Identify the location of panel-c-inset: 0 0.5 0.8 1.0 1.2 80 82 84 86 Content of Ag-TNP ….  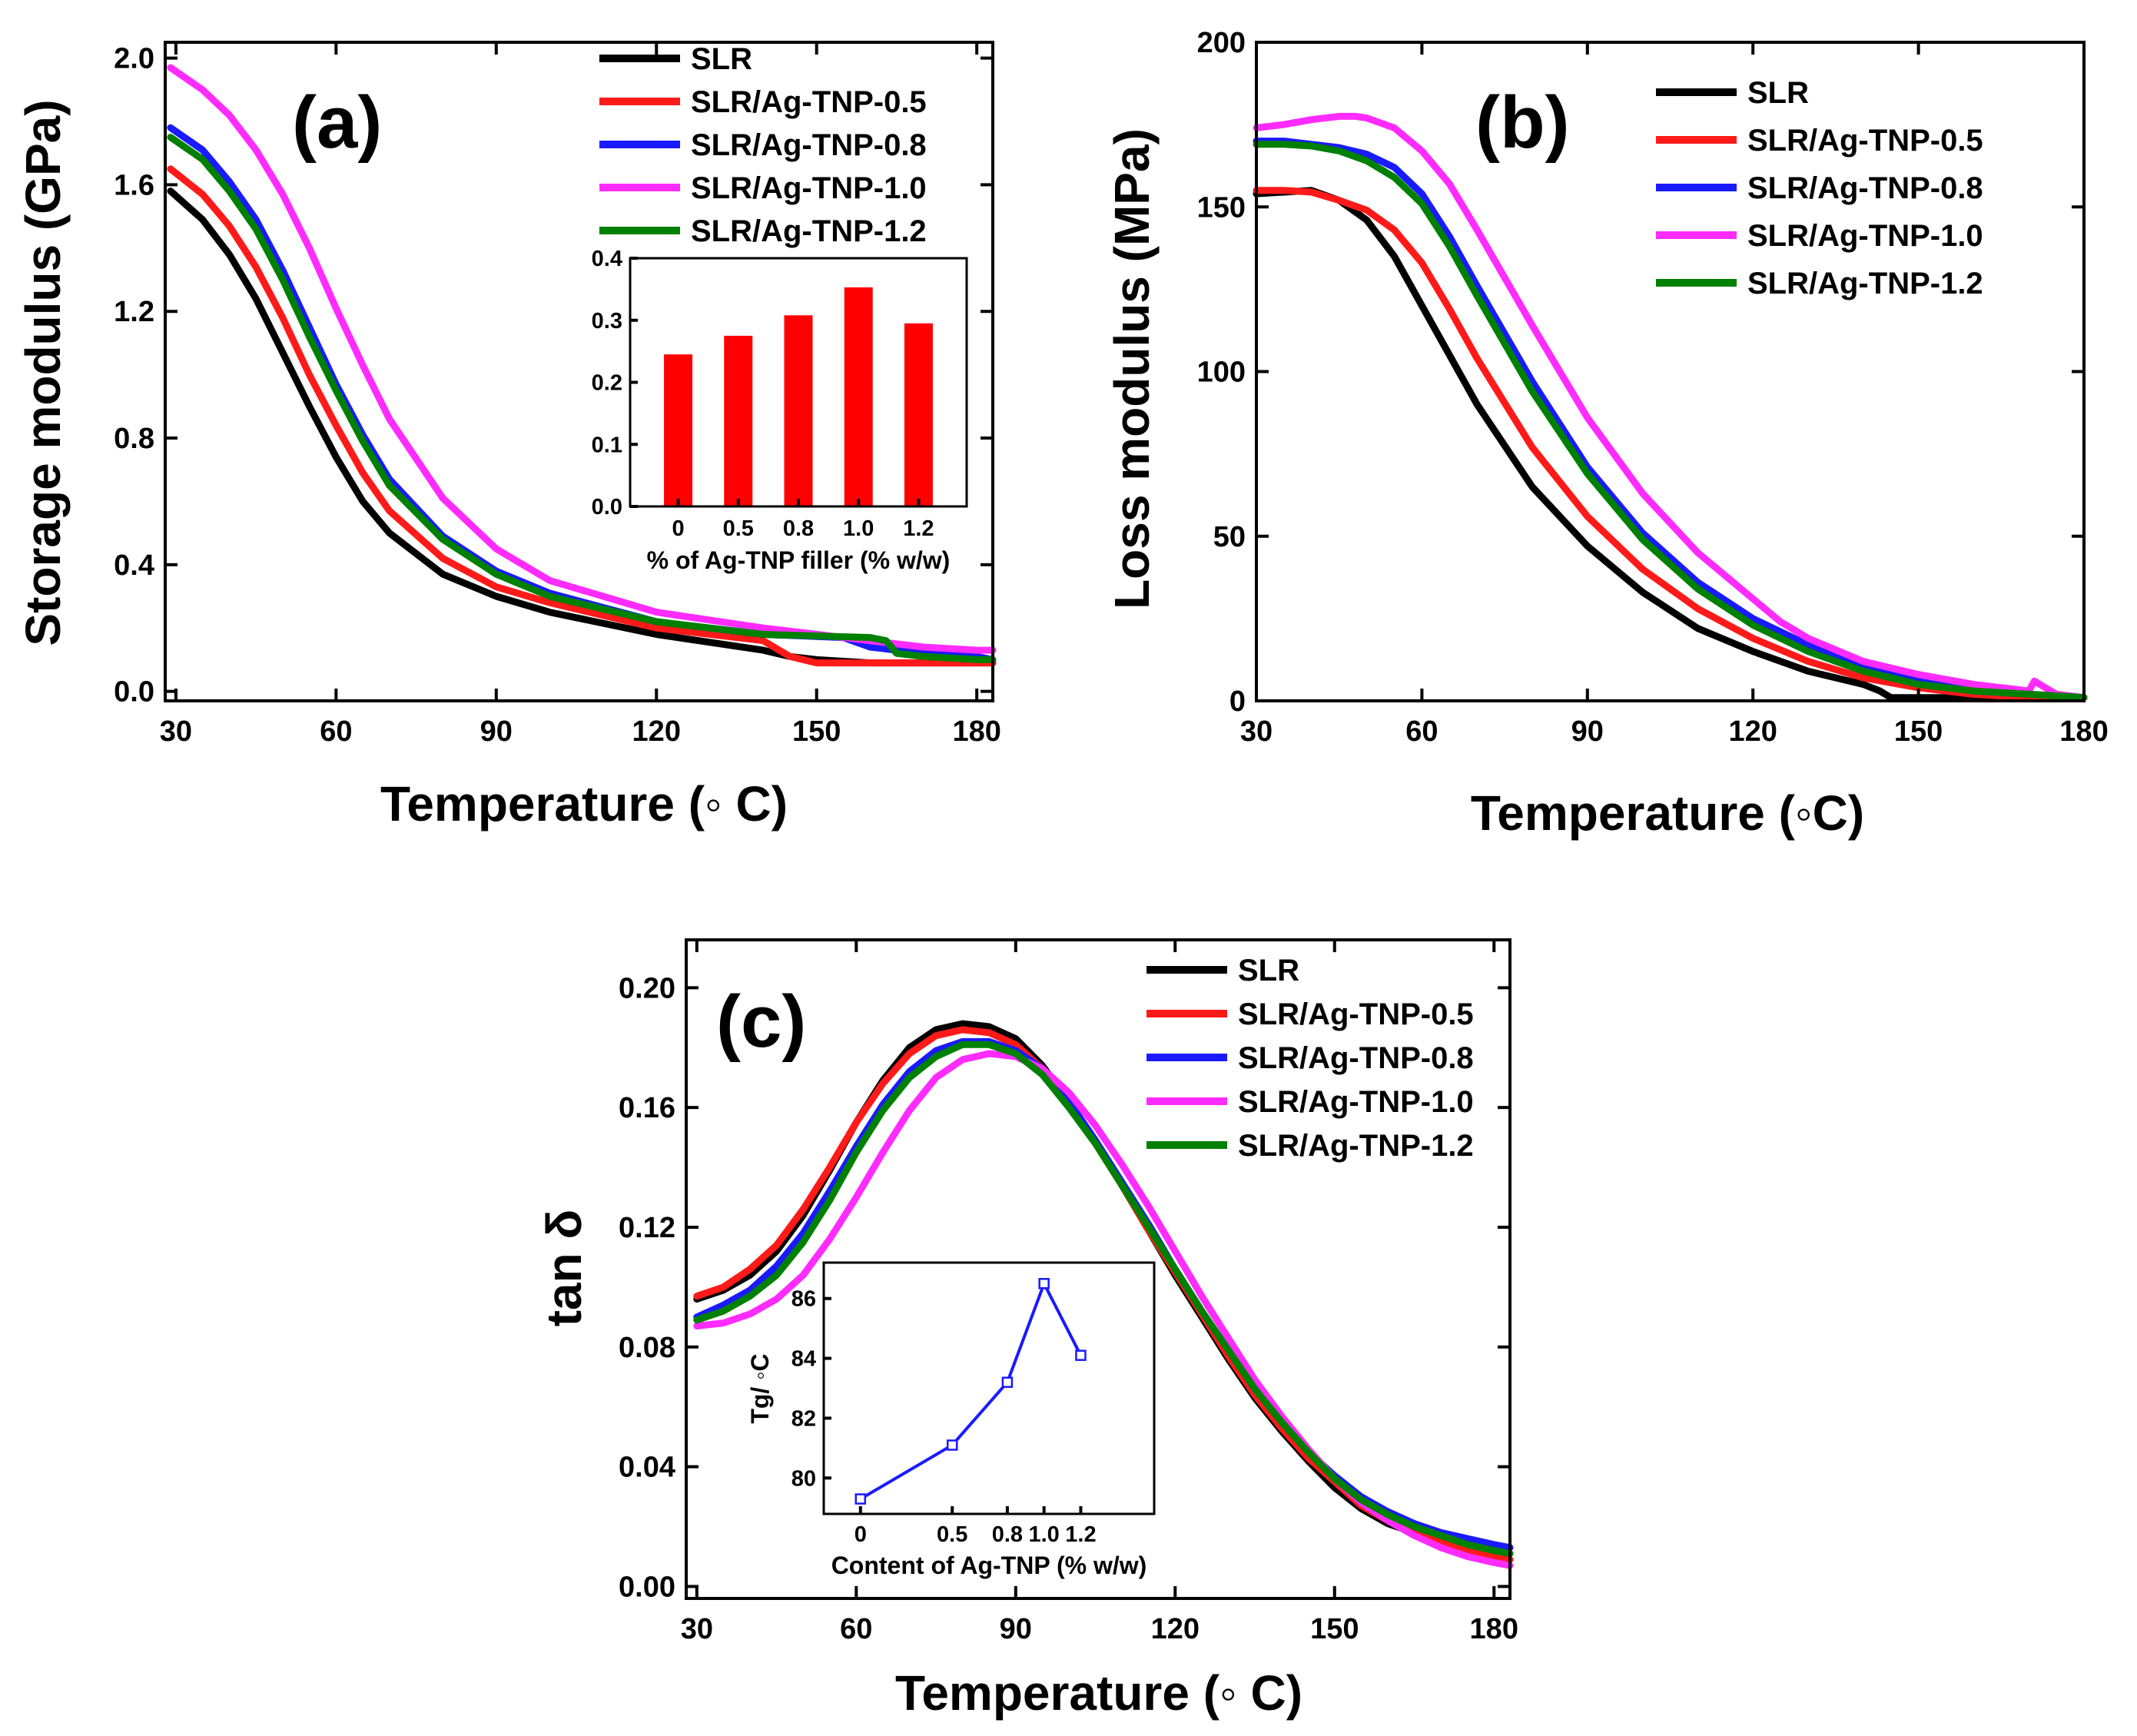
(951, 1420).